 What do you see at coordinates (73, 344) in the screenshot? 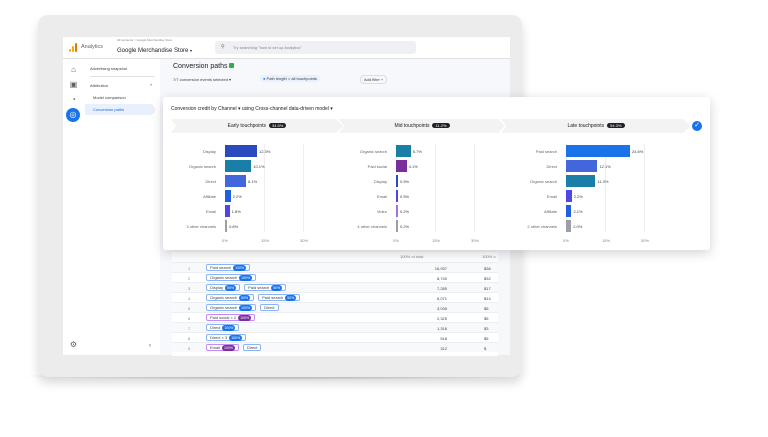
I see `settings-gear-icon: ⚙` at bounding box center [73, 344].